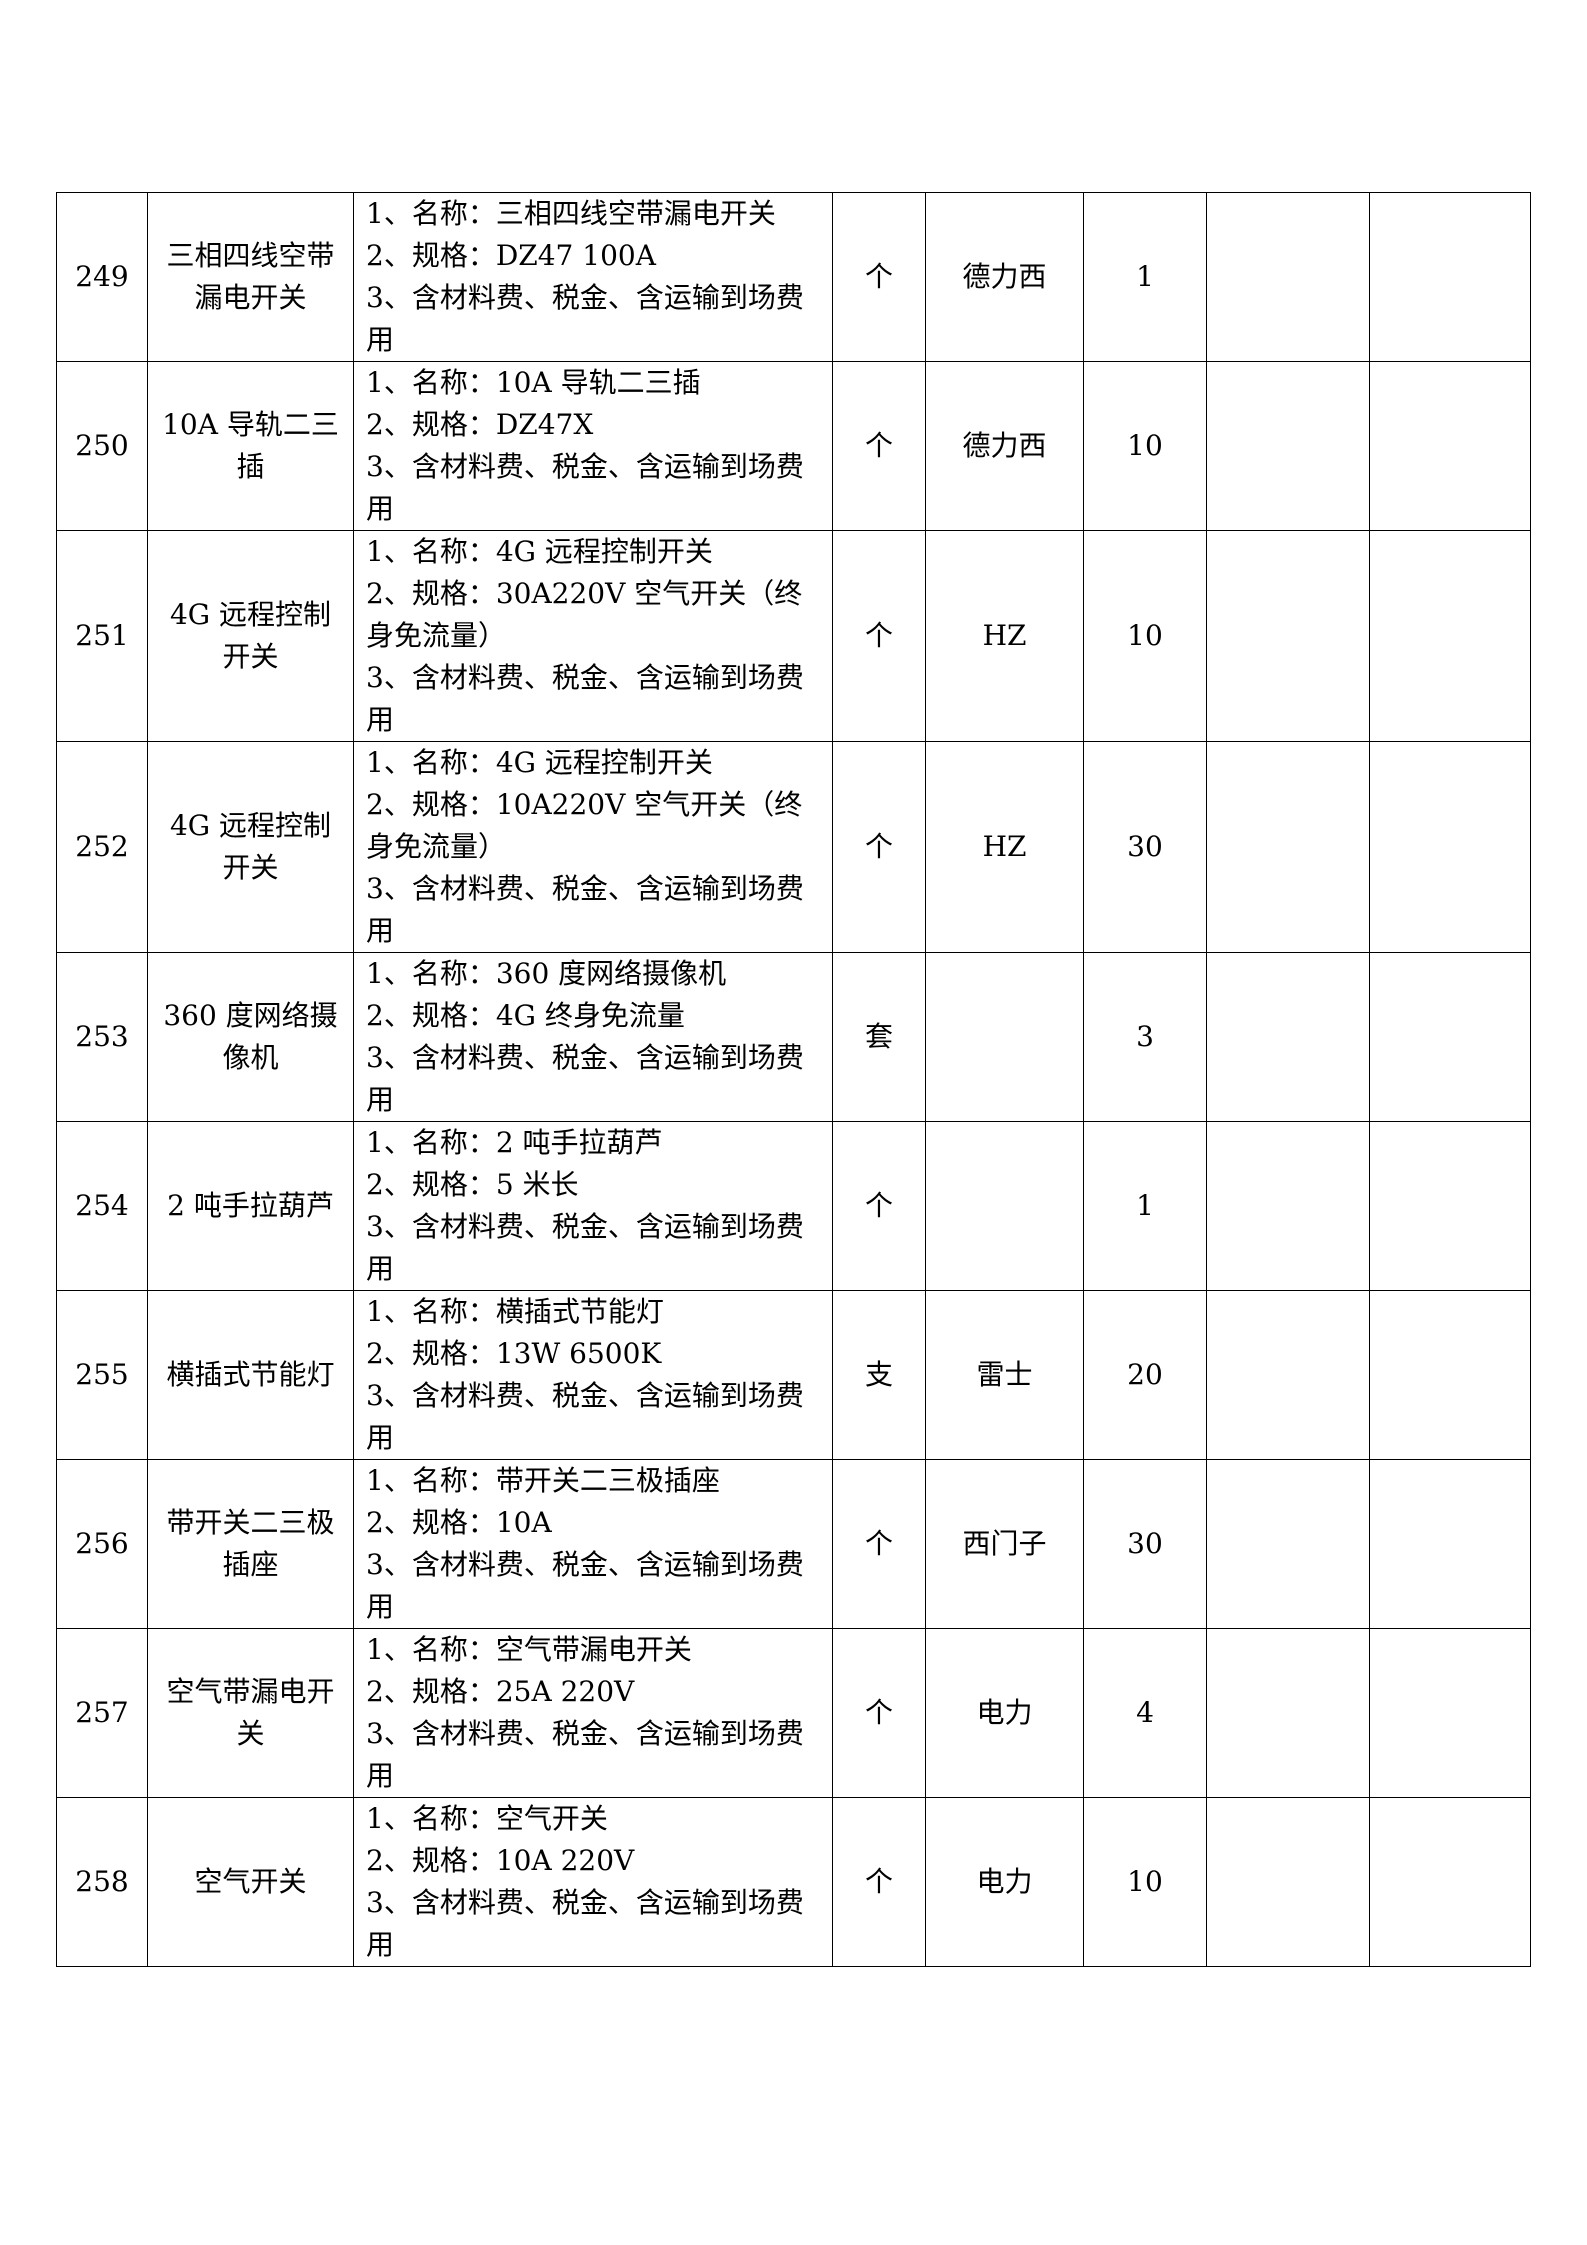  Describe the element at coordinates (102, 277) in the screenshot. I see `item-number: 249` at that location.